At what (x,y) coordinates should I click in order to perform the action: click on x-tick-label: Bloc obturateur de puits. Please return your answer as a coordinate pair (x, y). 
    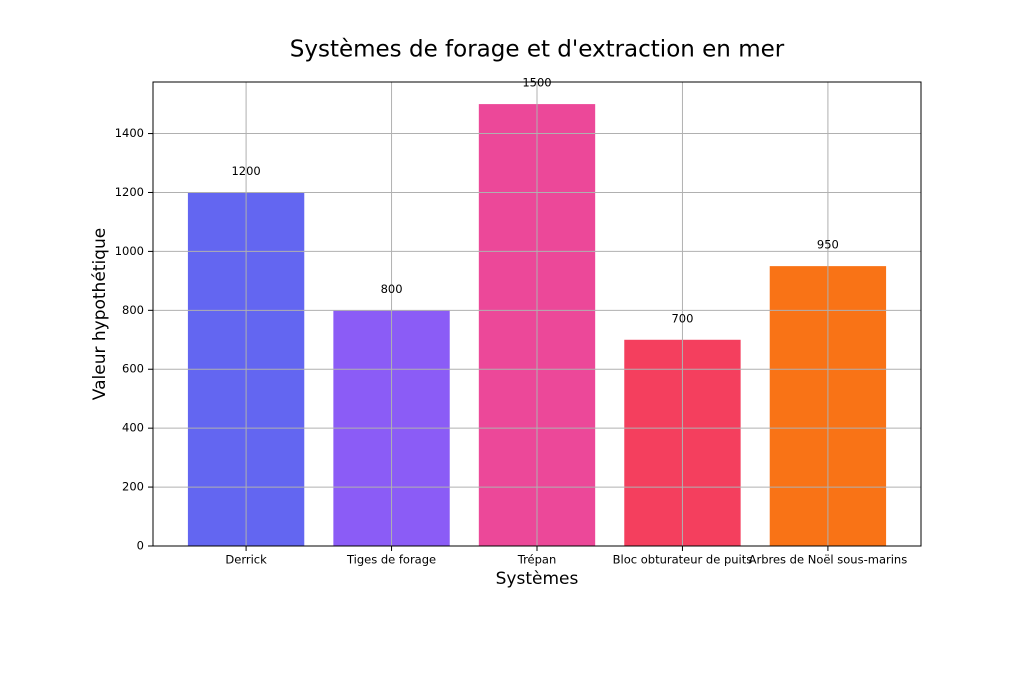
    Looking at the image, I should click on (683, 560).